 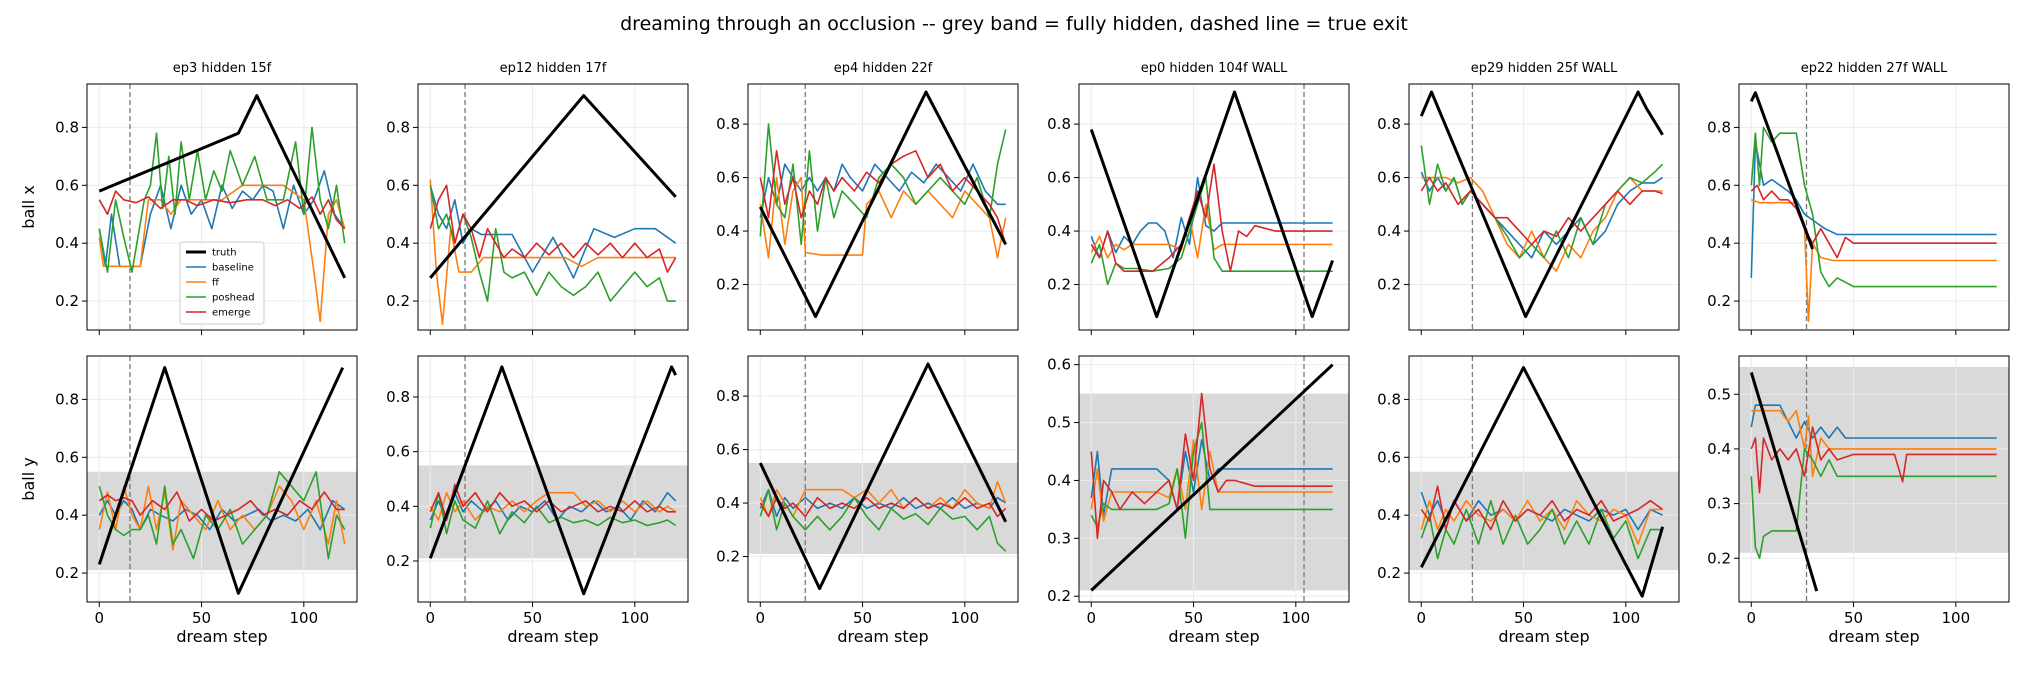 I want to click on panel-title: ep4 hidden 22f, so click(x=883, y=68).